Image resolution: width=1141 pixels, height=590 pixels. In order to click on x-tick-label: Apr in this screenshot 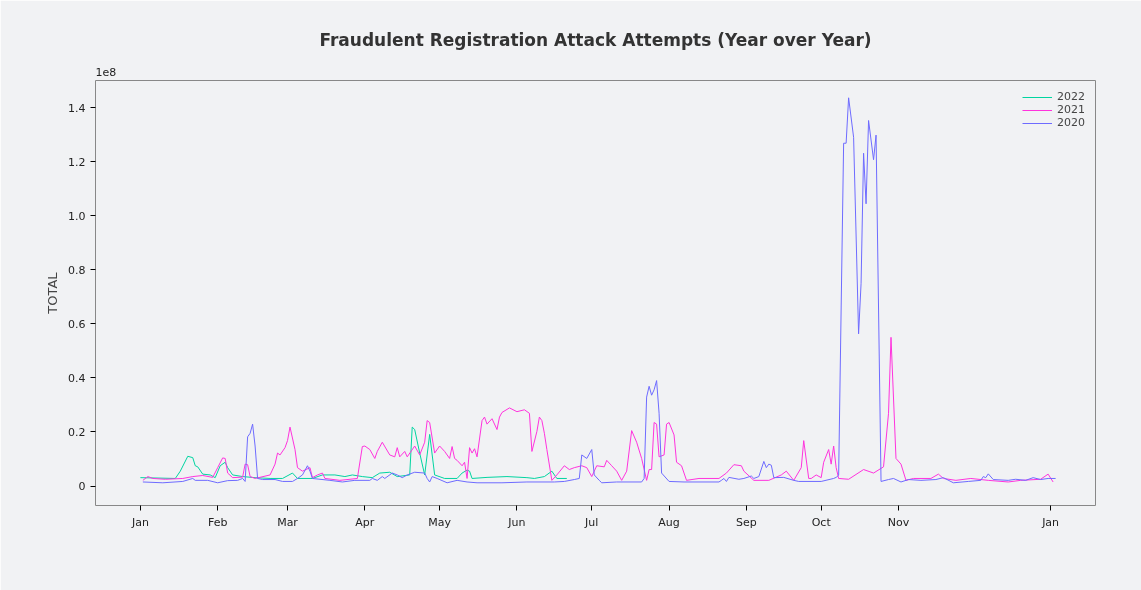, I will do `click(365, 522)`.